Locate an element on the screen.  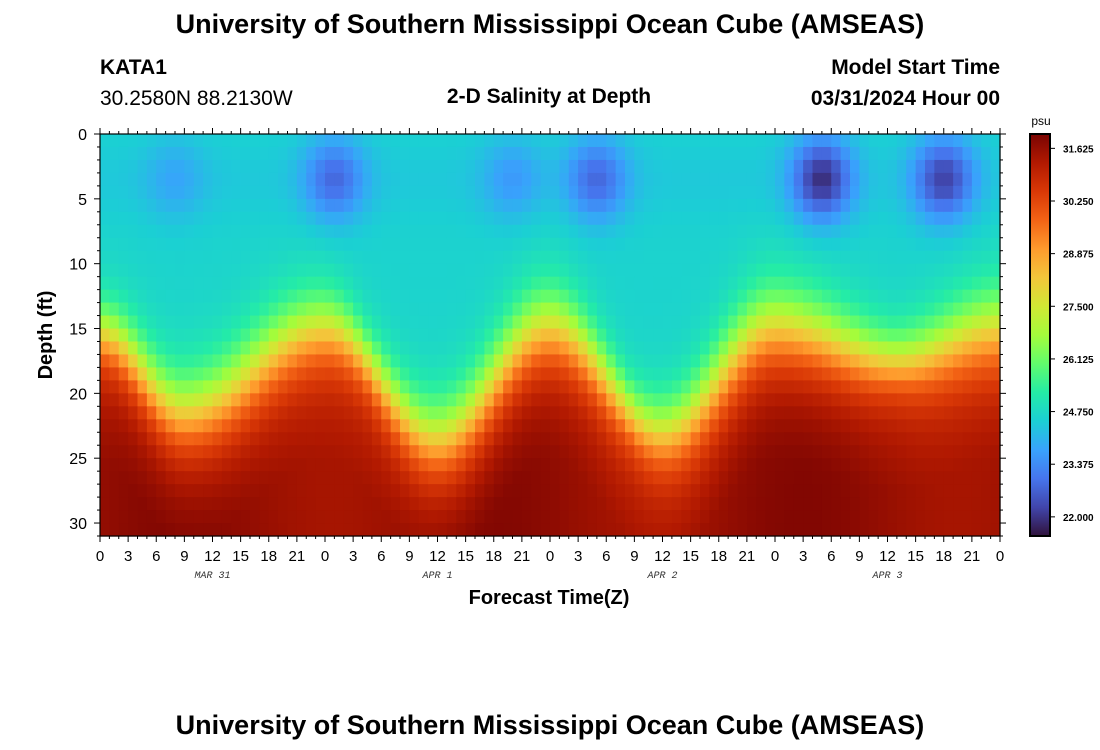
x-tick-label: 9 is located at coordinates (409, 556).